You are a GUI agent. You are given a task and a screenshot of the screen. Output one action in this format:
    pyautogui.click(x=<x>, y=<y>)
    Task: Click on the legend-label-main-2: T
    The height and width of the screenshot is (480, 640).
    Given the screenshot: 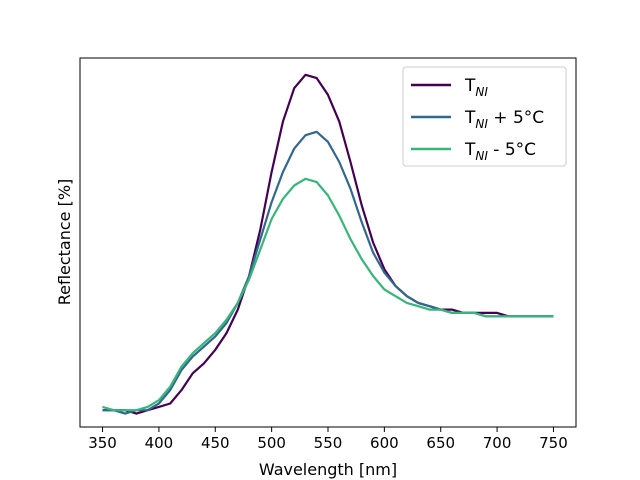 What is the action you would take?
    pyautogui.click(x=470, y=150)
    